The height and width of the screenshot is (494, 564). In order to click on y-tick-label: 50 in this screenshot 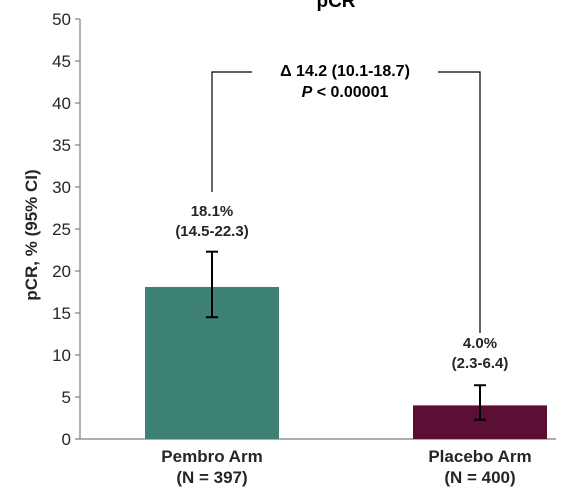, I will do `click(61, 19)`.